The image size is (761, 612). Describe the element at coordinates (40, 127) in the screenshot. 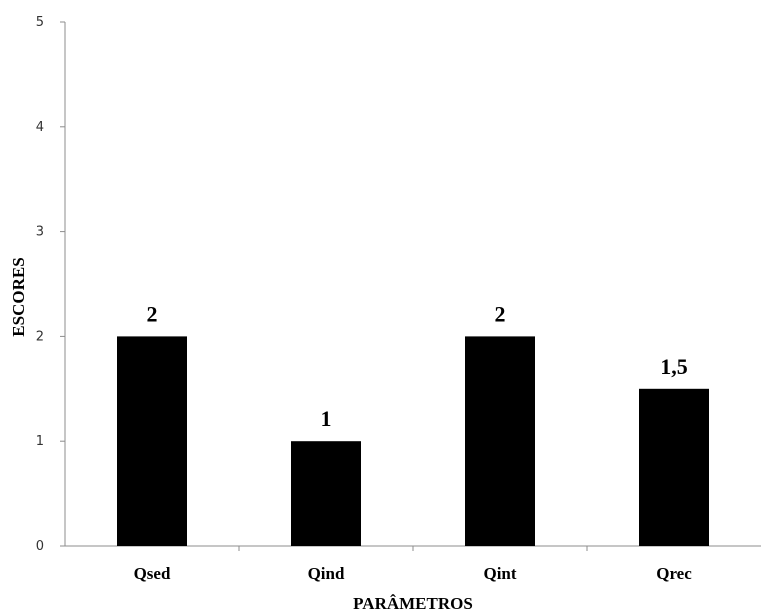

I see `y-tick-label: 4` at that location.